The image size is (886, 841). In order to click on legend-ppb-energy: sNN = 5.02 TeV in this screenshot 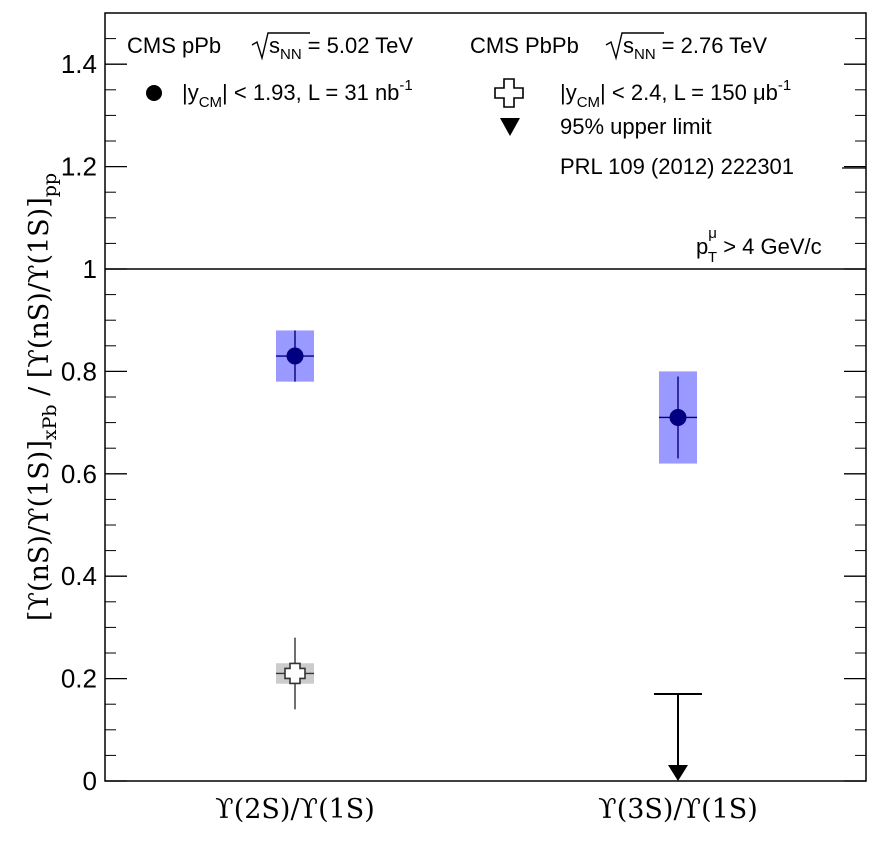, I will do `click(341, 48)`.